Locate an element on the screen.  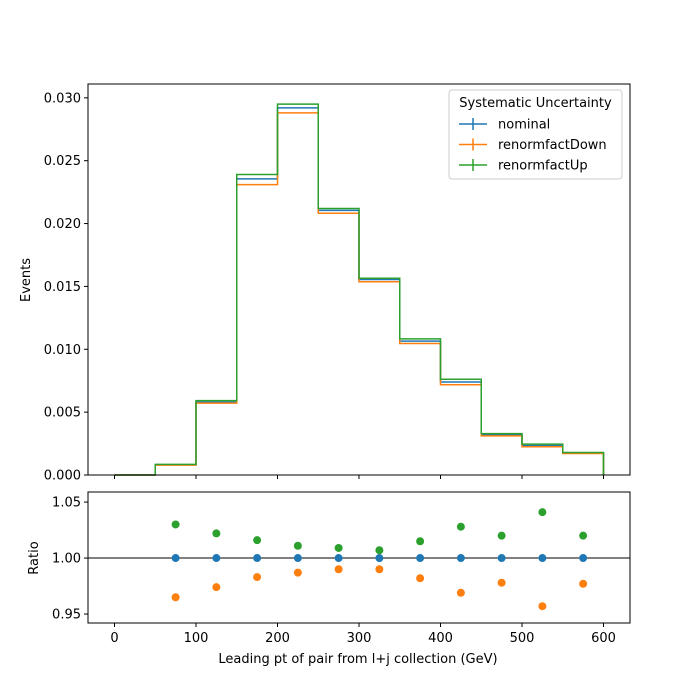
main-y-tick-label: 0.025 is located at coordinates (62, 161).